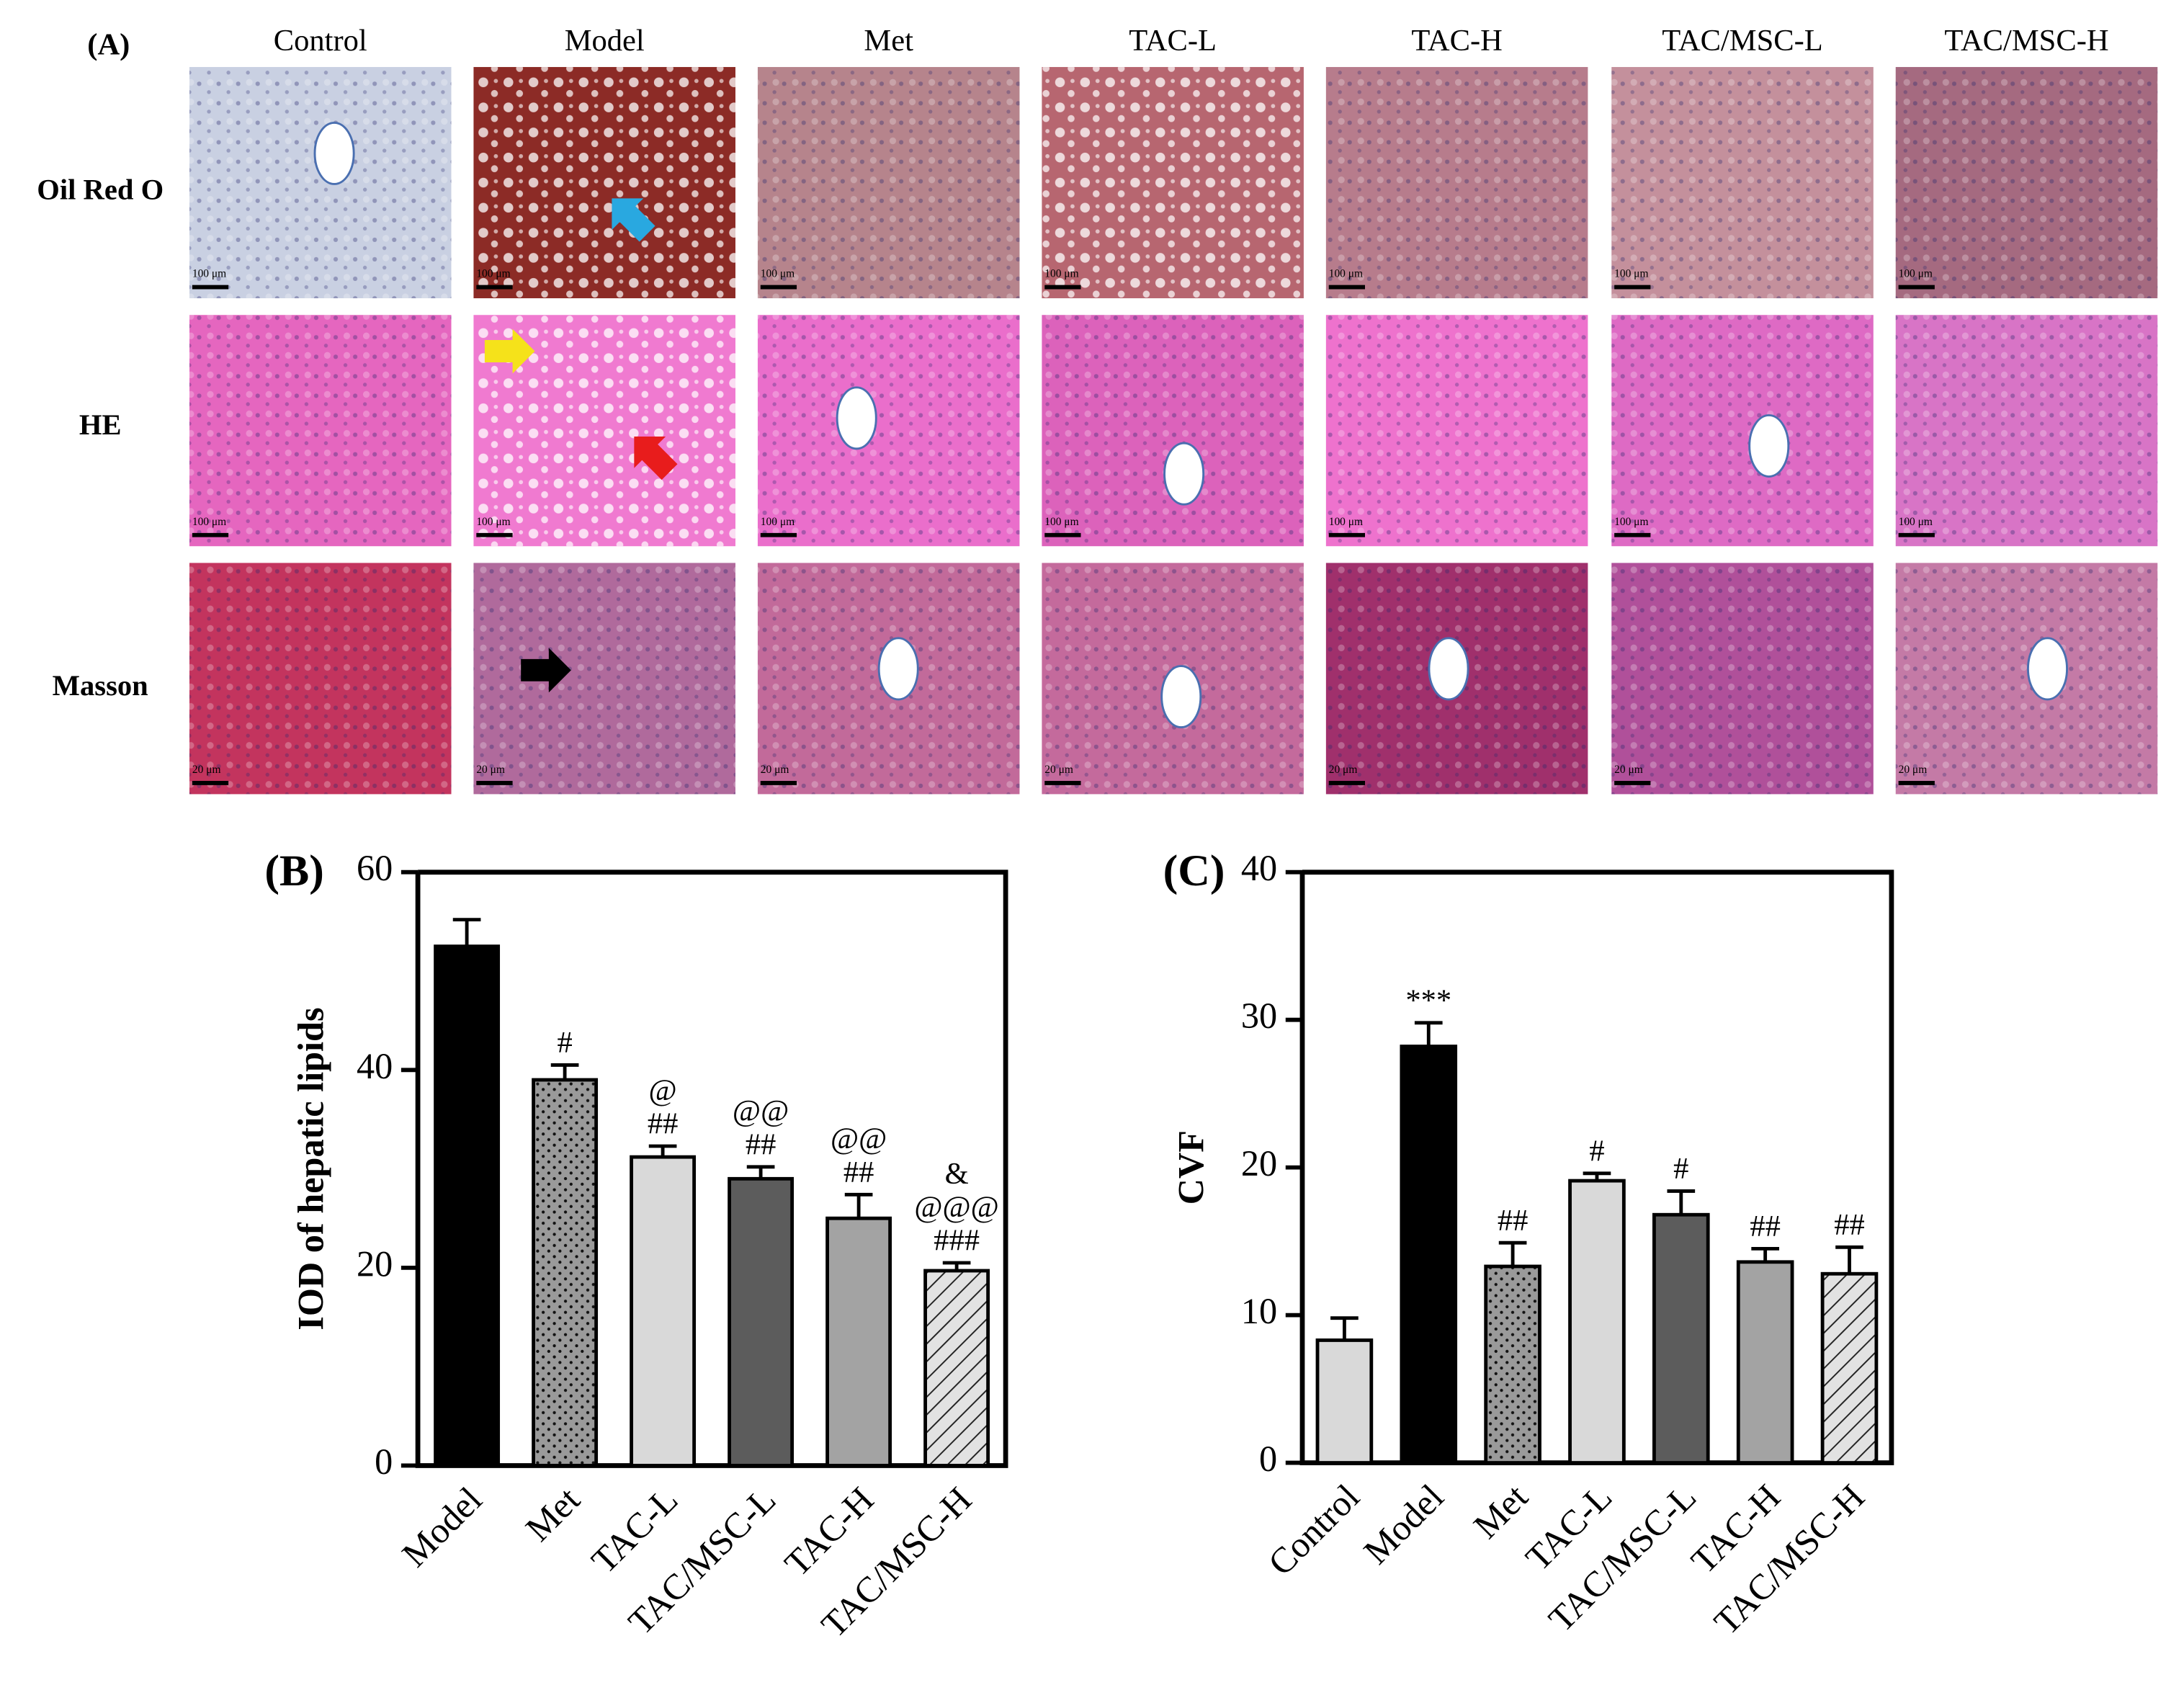 The width and height of the screenshot is (2184, 1690). Describe the element at coordinates (1742, 41) in the screenshot. I see `column-header: TAC/MSC-L` at that location.